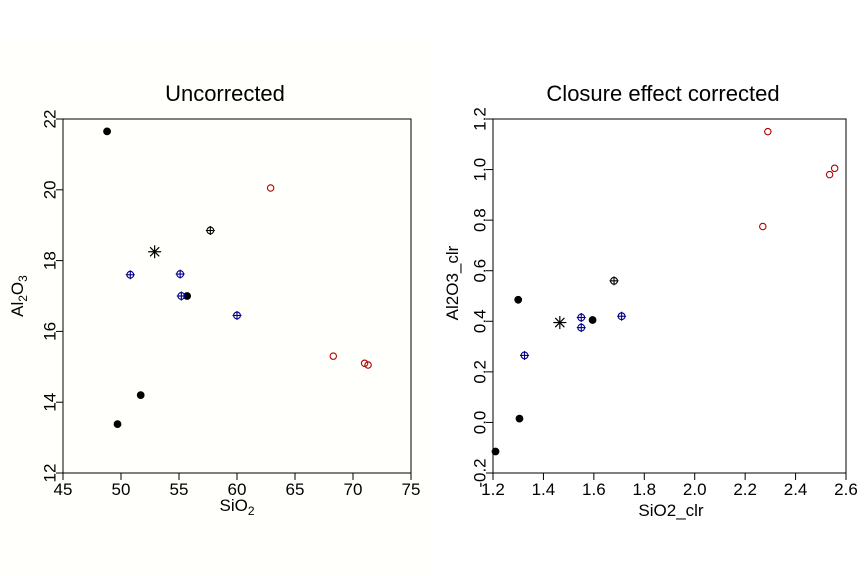 This screenshot has height=576, width=864. Describe the element at coordinates (695, 489) in the screenshot. I see `x-tick-label: 2.0` at that location.